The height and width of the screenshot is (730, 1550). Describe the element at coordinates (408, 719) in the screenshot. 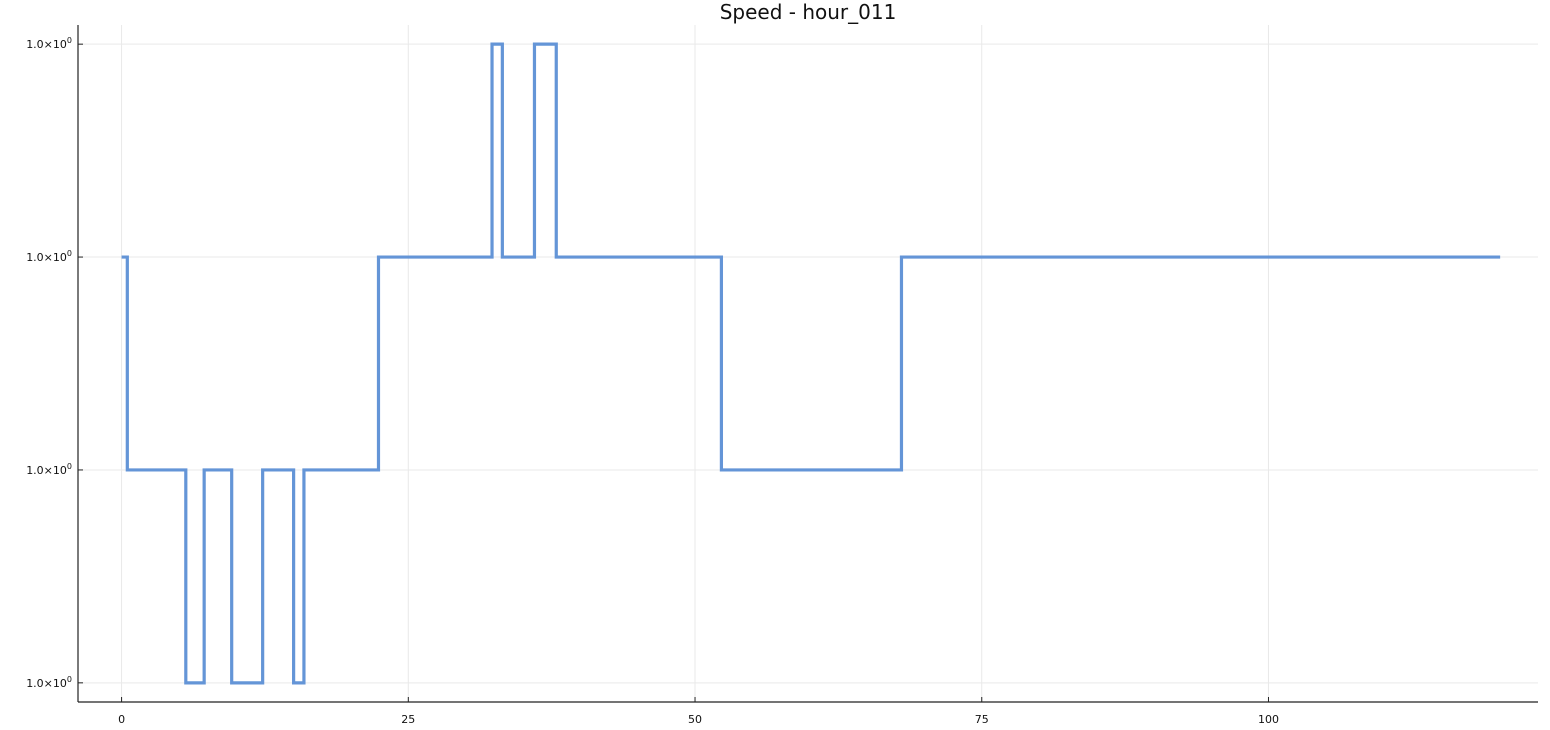

I see `x-tick-label-1: 25` at that location.